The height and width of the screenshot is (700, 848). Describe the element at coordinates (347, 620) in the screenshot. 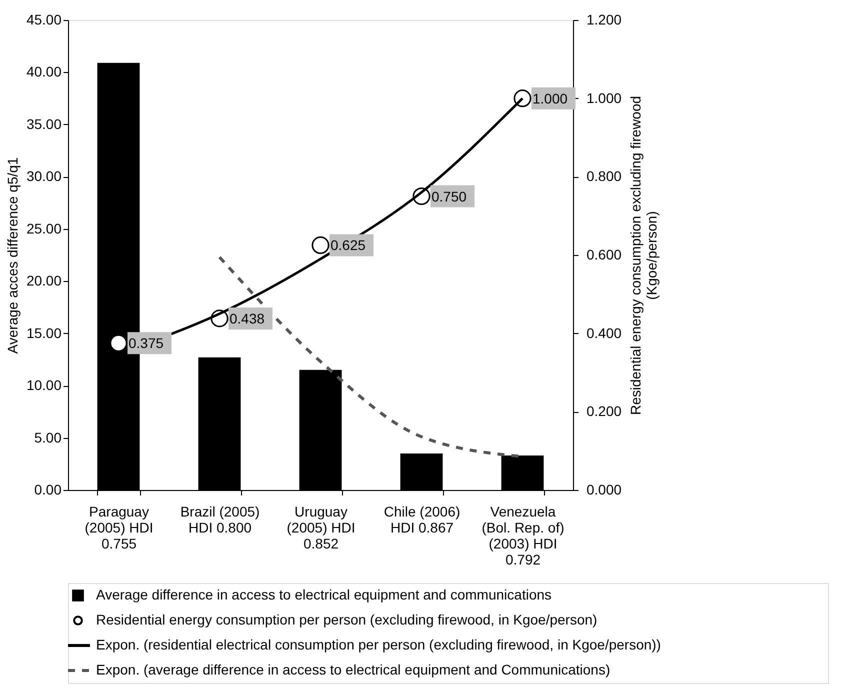

I see `legend-label: Residential energy consumption per person (excluding firewood, in Kgoe/person)` at that location.